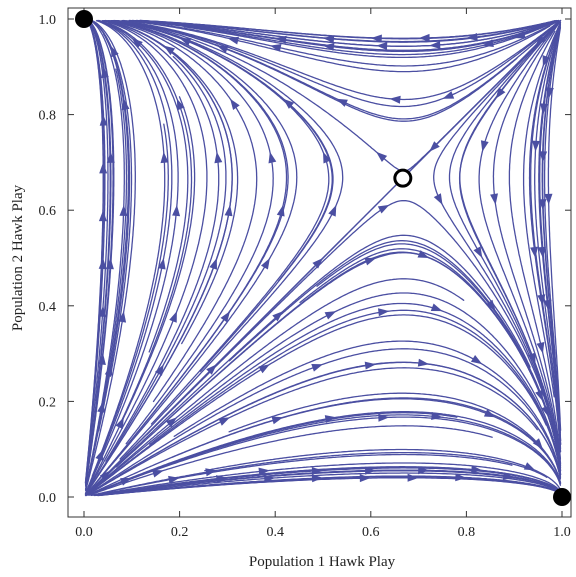  I want to click on x-tick-label: 0.2, so click(180, 532).